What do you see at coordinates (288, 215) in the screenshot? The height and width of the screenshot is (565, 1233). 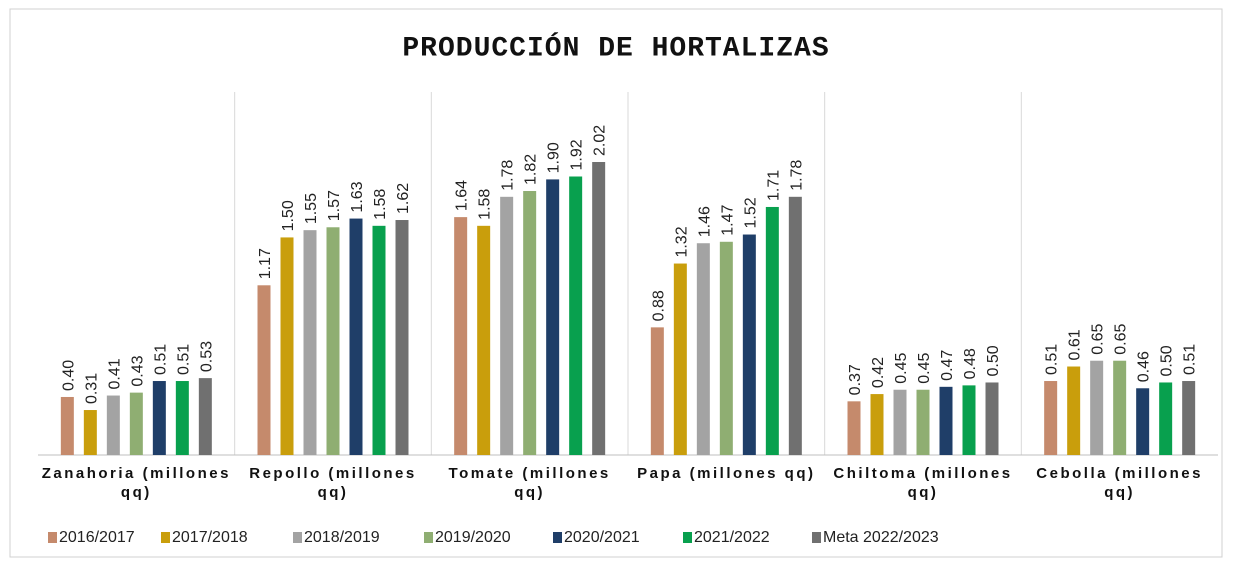 I see `data-label: 1.50` at bounding box center [288, 215].